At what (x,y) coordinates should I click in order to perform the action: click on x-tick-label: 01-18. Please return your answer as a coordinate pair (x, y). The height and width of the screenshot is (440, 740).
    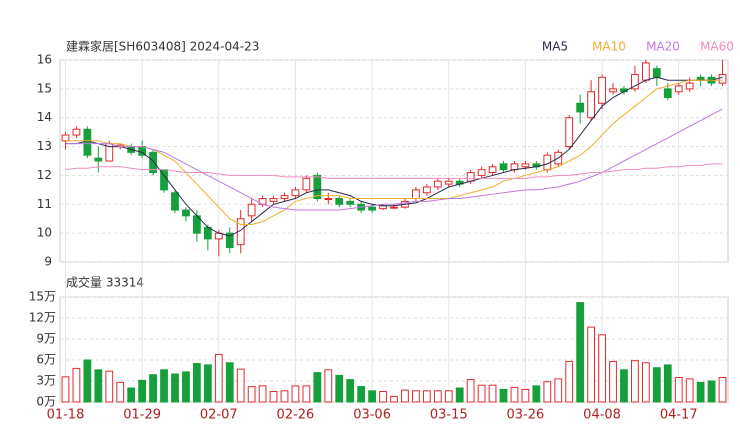
    Looking at the image, I should click on (66, 415).